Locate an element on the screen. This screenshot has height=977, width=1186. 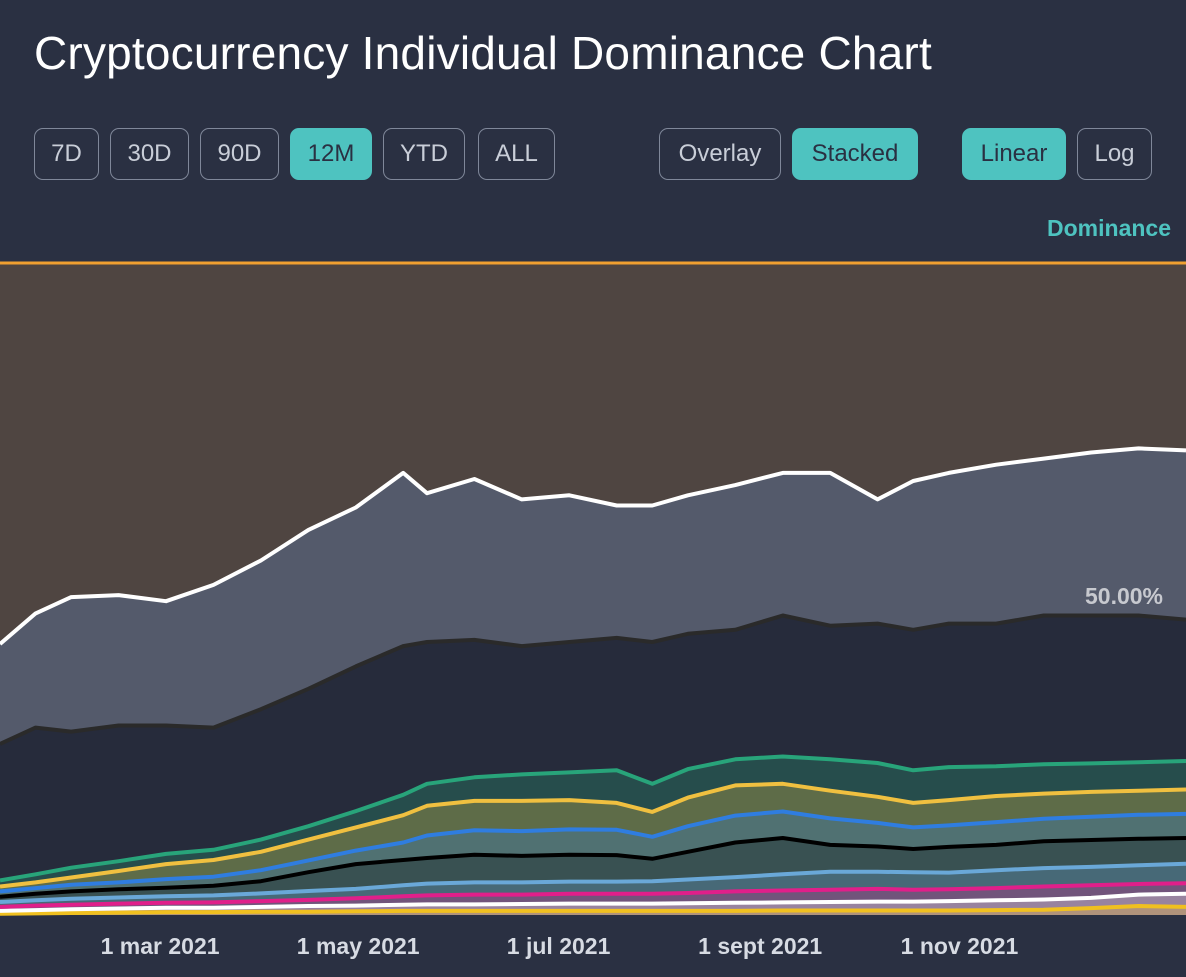
x-tick-label: 1 jul 2021 is located at coordinates (559, 946).